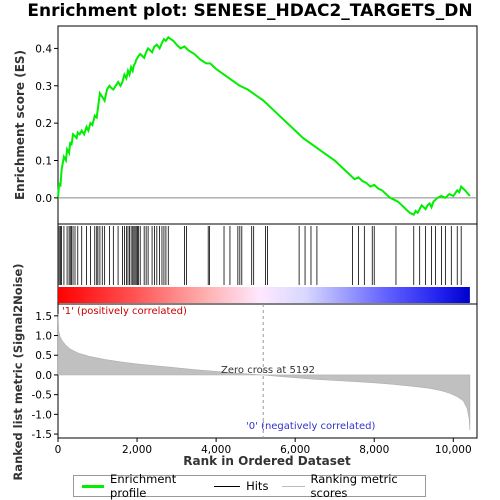 This screenshot has height=500, width=500. What do you see at coordinates (58, 450) in the screenshot?
I see `xtick-label: 0` at bounding box center [58, 450].